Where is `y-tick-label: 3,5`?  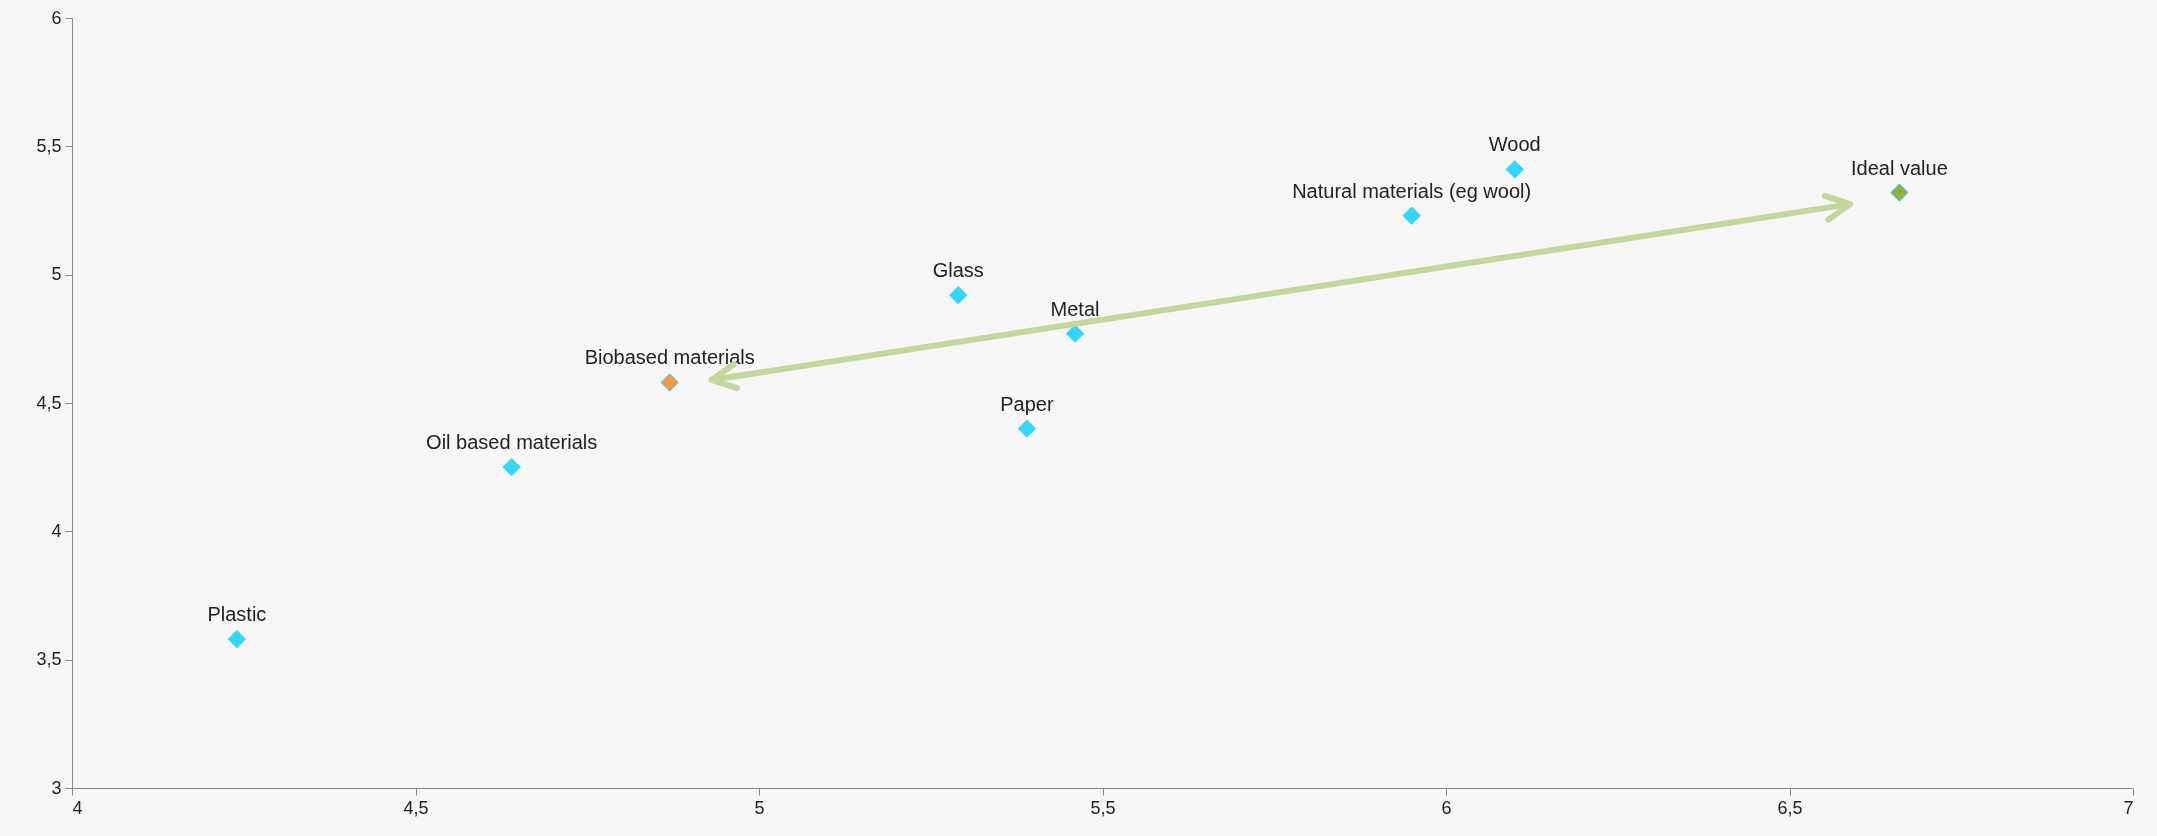
y-tick-label: 3,5 is located at coordinates (49, 659).